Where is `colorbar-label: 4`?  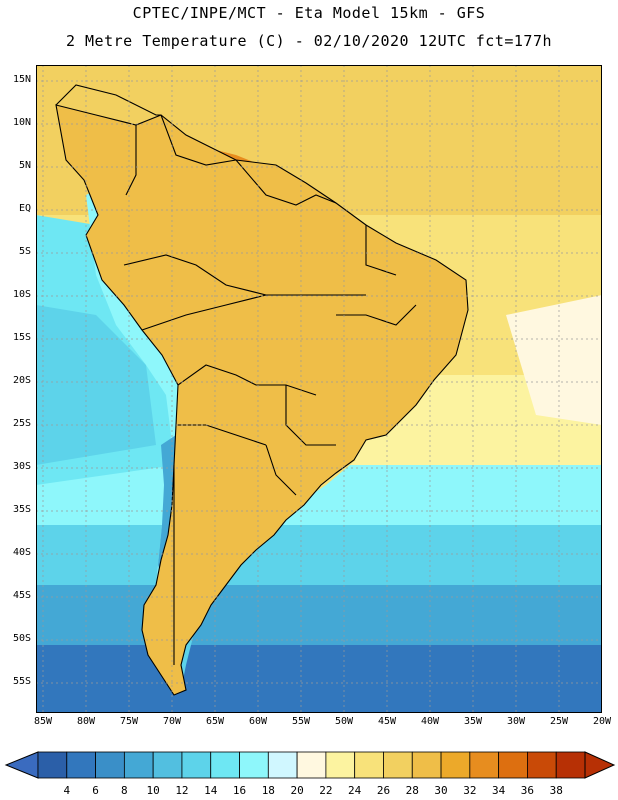 colorbar-label: 4 is located at coordinates (67, 790).